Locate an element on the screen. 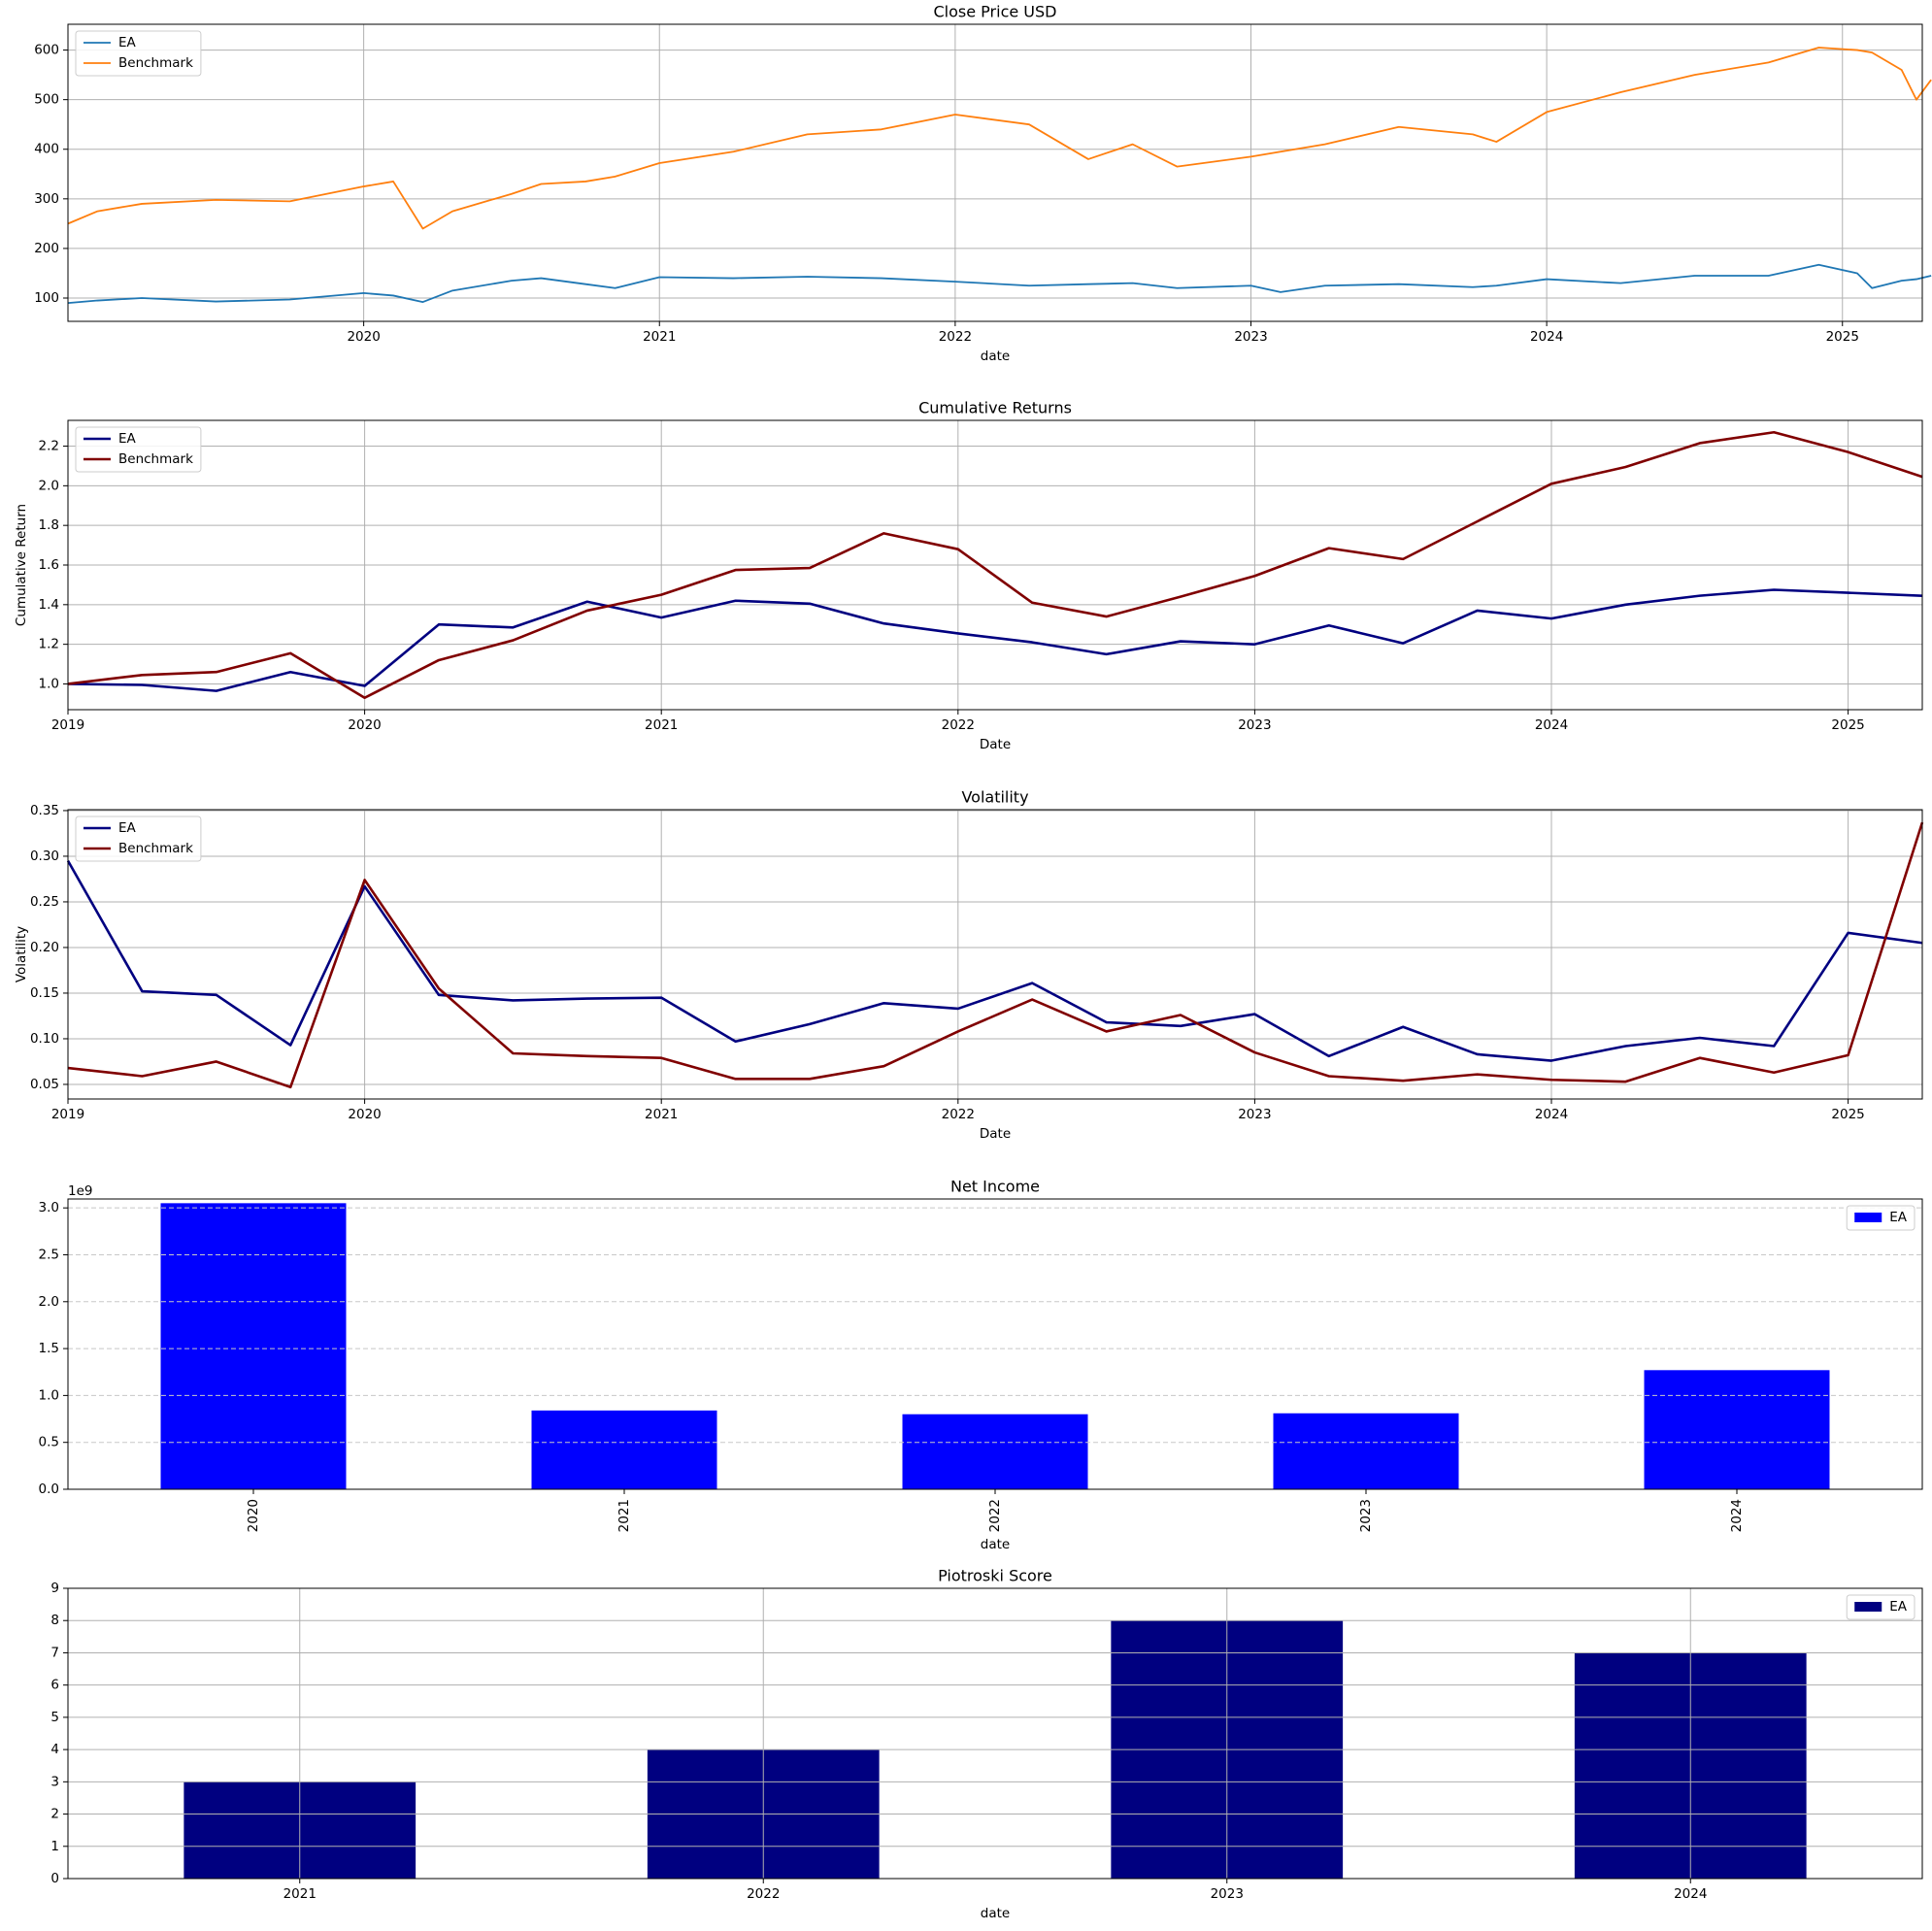  y-tick-label: 400 is located at coordinates (47, 150).